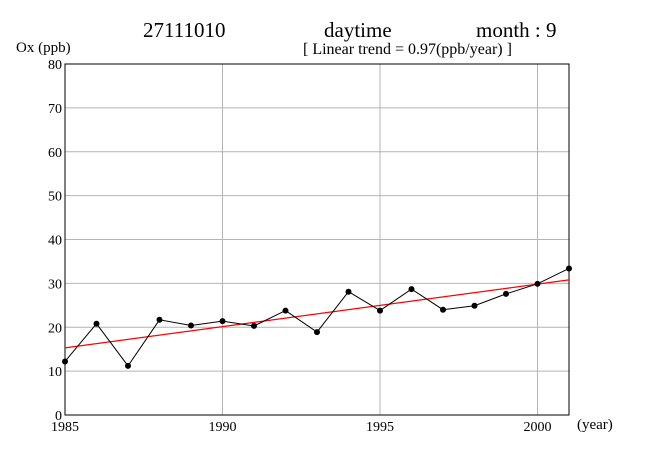  What do you see at coordinates (595, 425) in the screenshot?
I see `x-axis-label: (year)` at bounding box center [595, 425].